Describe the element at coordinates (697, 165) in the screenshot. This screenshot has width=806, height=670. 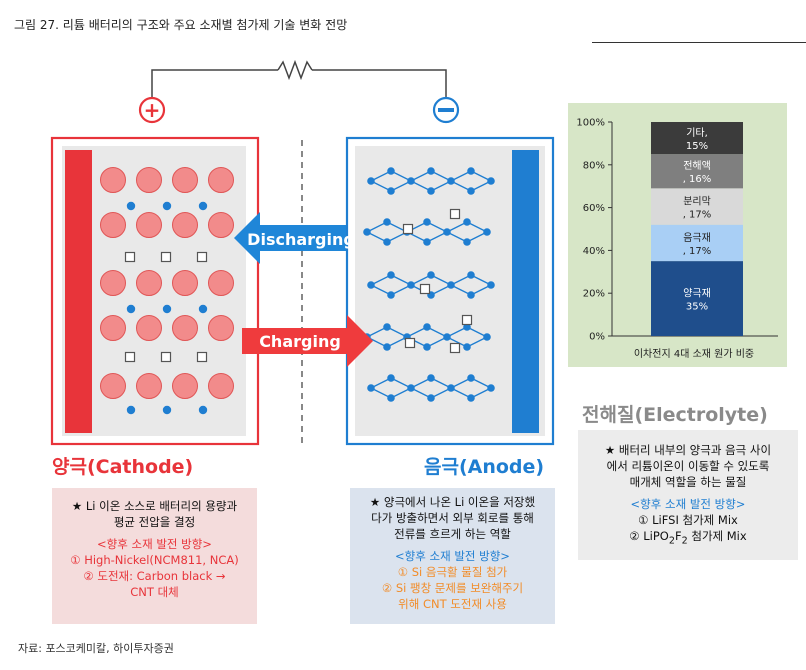
I see `chart-segment-name: 전해액` at that location.